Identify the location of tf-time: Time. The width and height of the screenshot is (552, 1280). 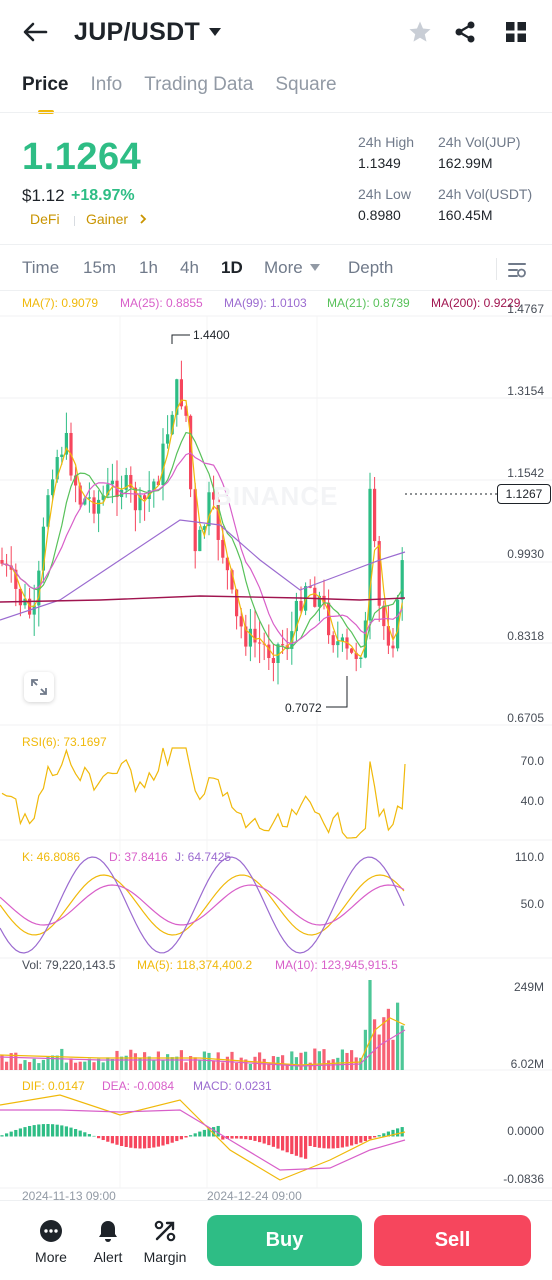
(41, 267).